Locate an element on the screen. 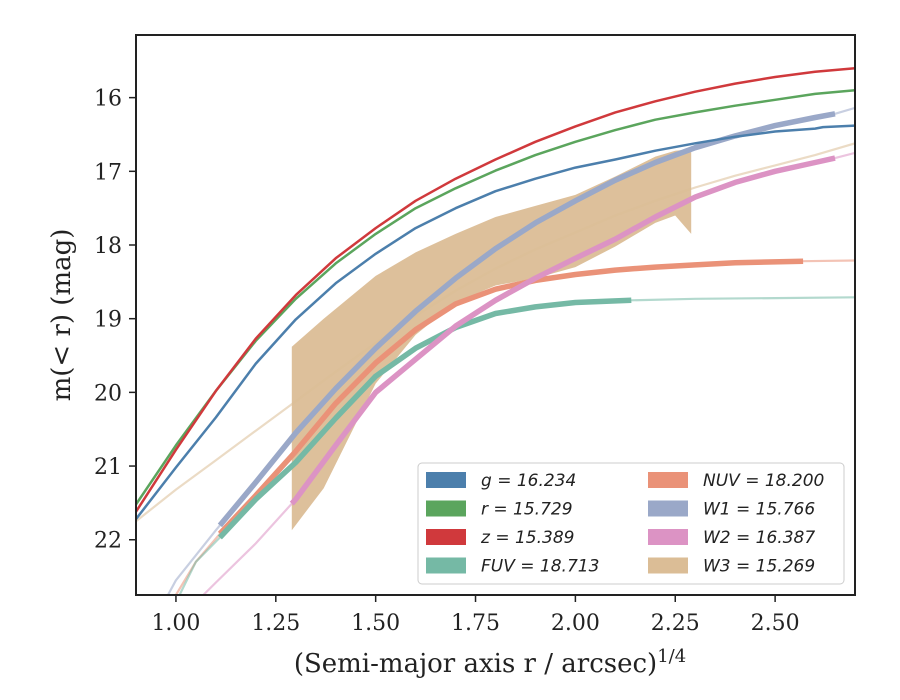 This screenshot has width=900, height=700. legend-label-nuv: NUV = 18.200 is located at coordinates (763, 481).